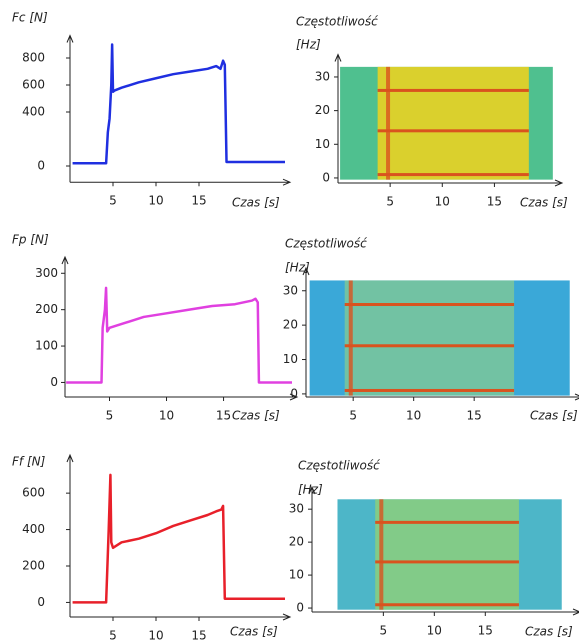  I want to click on y-tick-label: 100, so click(46, 346).